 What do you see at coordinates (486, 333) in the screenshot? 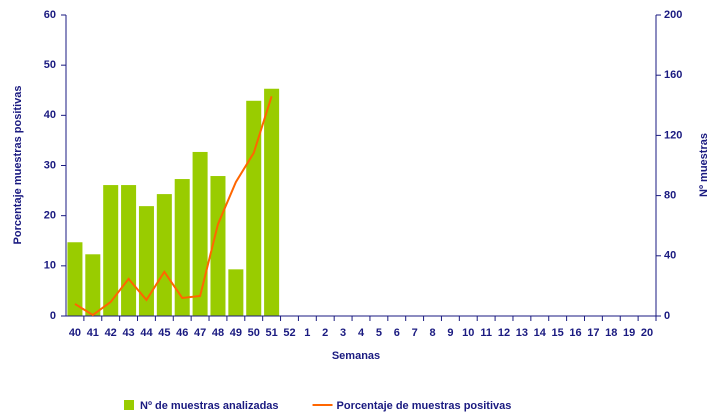
I see `x-tick-label: 11` at bounding box center [486, 333].